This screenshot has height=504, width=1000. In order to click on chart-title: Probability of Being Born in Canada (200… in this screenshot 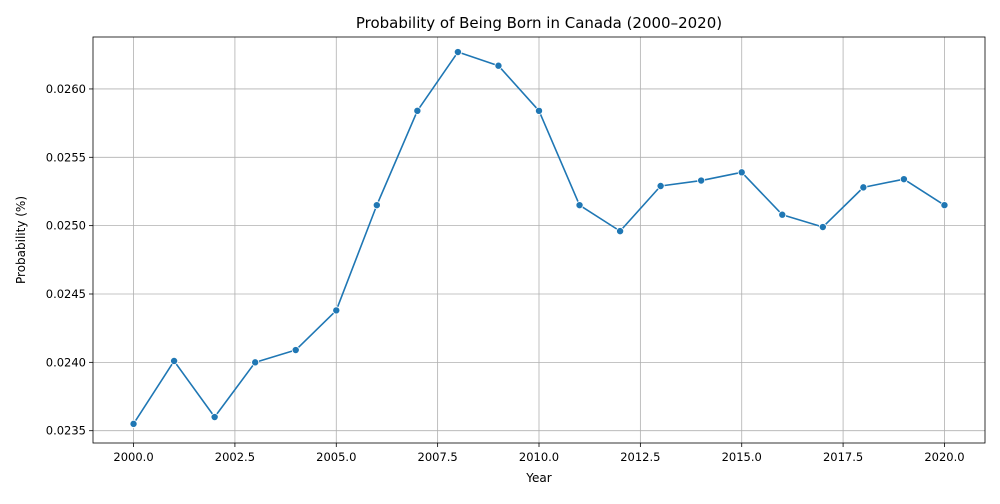, I will do `click(539, 23)`.